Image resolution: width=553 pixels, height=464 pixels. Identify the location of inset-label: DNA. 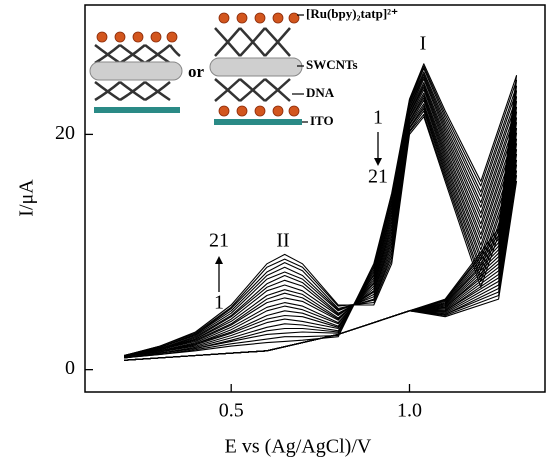
(320, 92).